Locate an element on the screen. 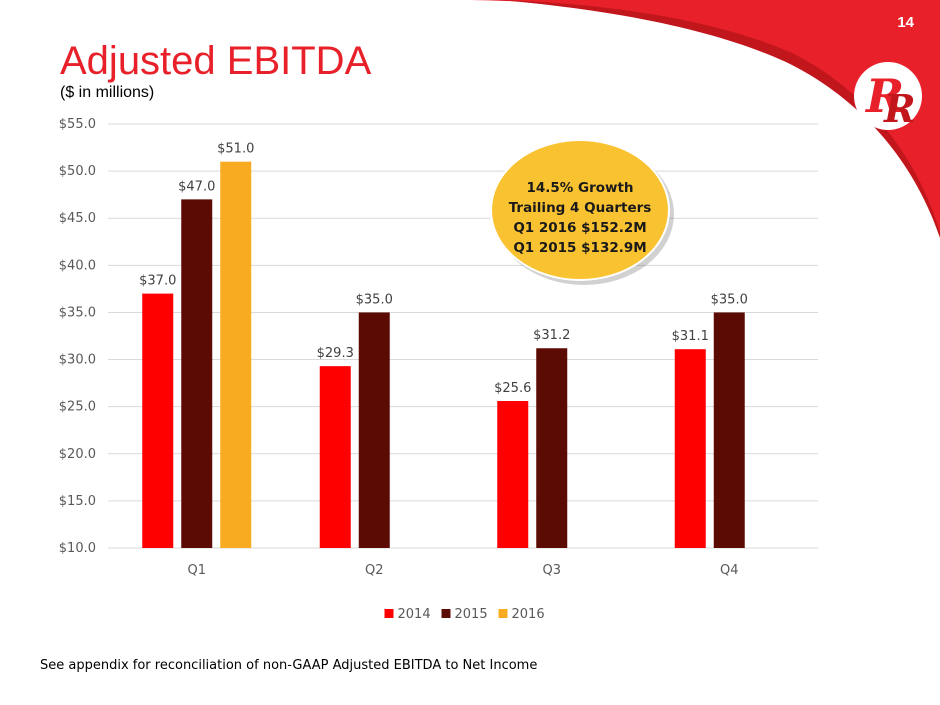 The image size is (940, 705). callout-line: 14.5% Growth is located at coordinates (579, 188).